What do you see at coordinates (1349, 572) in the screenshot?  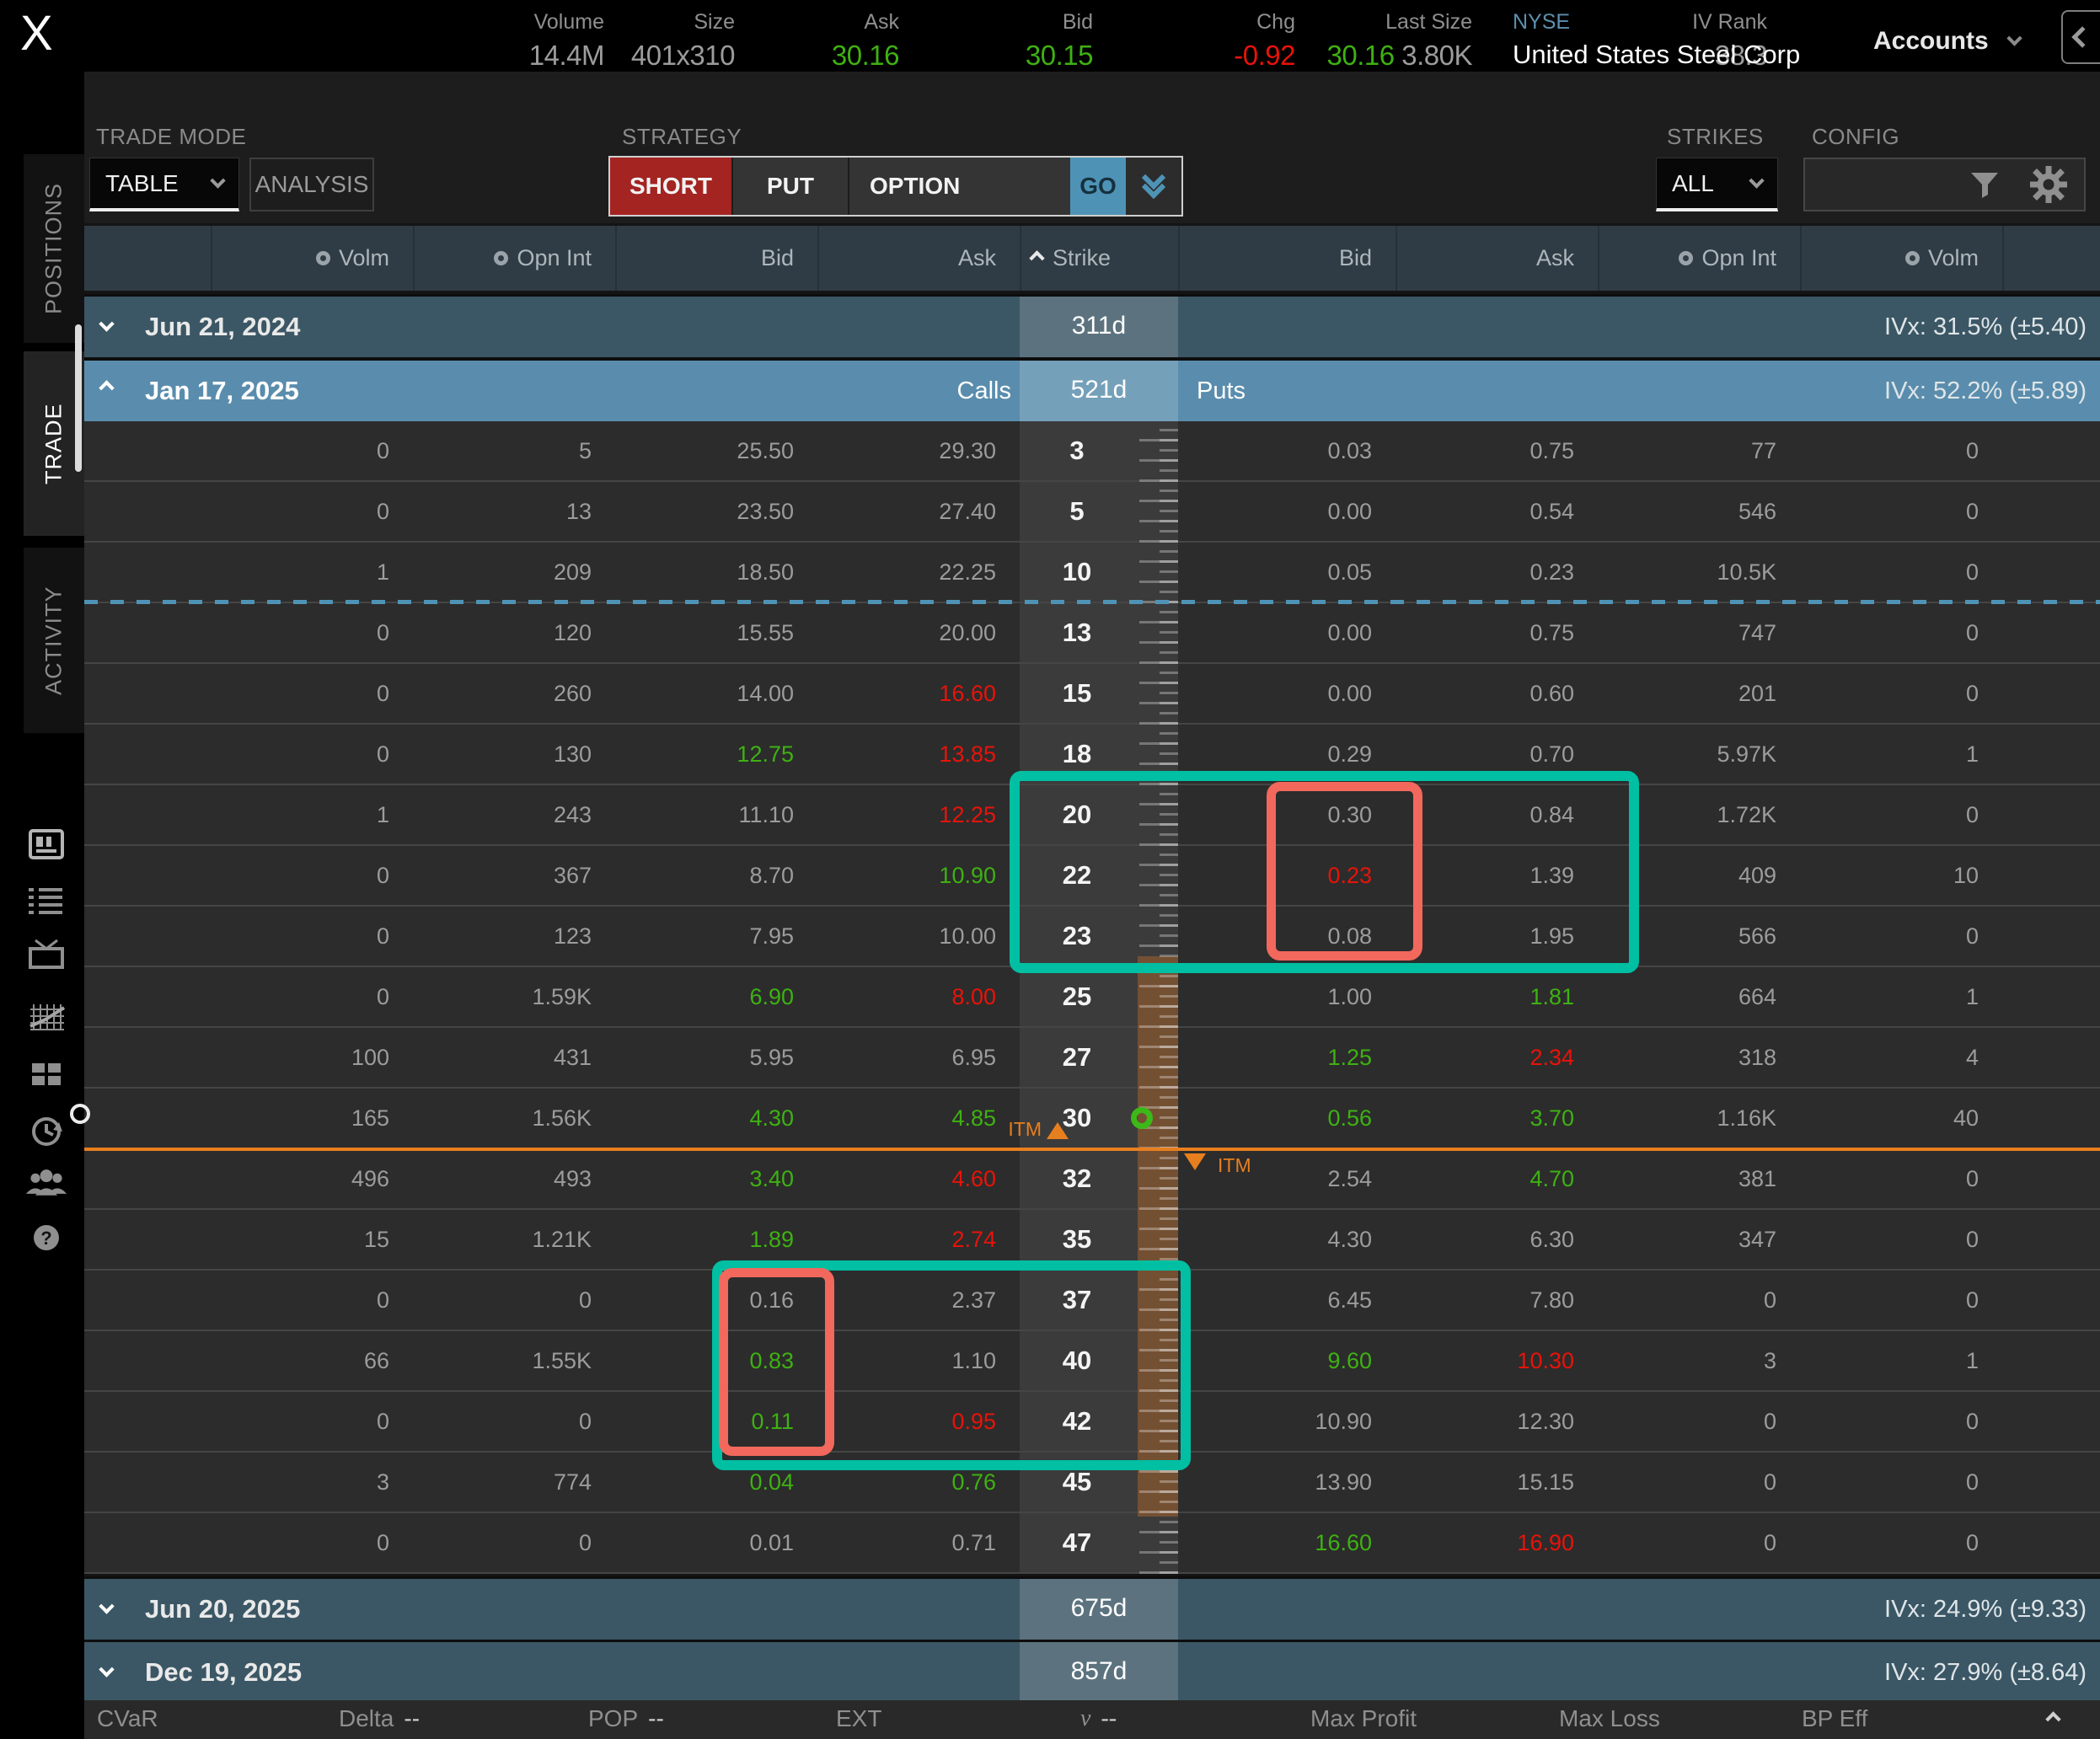 I see `put-bid: 0.05` at bounding box center [1349, 572].